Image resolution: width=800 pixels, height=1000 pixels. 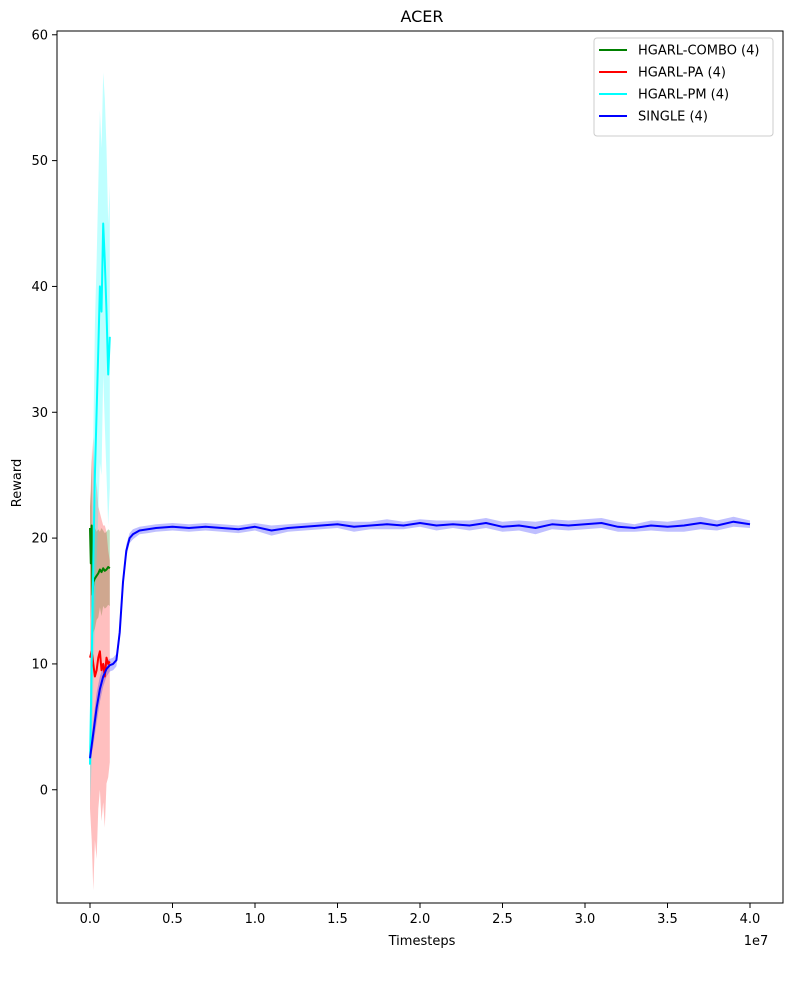 I want to click on y-tick-label: 0, so click(x=44, y=790).